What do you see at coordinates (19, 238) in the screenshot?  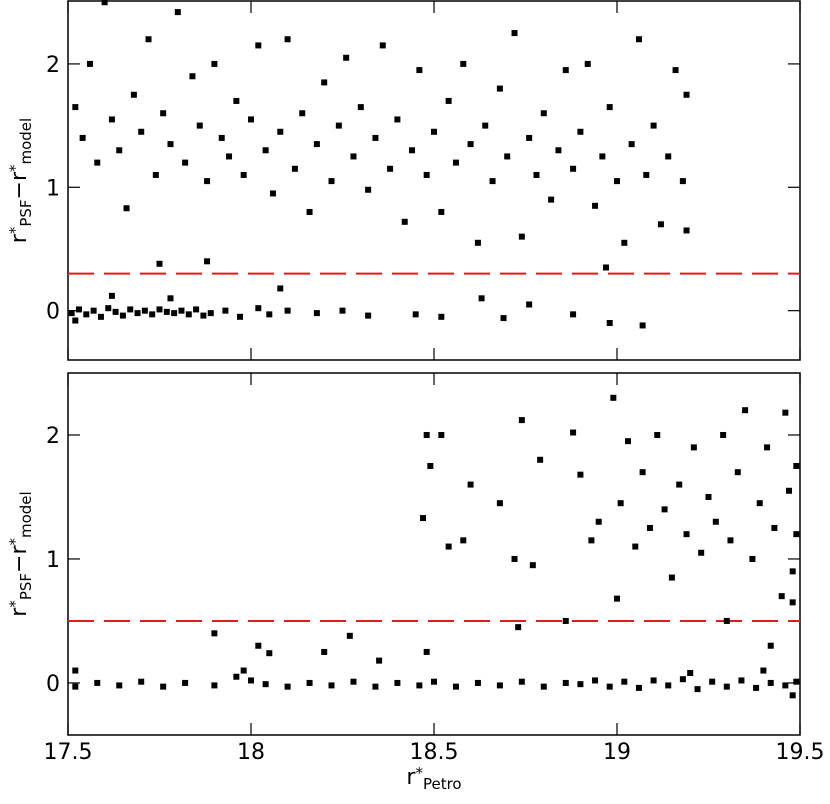 I see `label-part: r` at bounding box center [19, 238].